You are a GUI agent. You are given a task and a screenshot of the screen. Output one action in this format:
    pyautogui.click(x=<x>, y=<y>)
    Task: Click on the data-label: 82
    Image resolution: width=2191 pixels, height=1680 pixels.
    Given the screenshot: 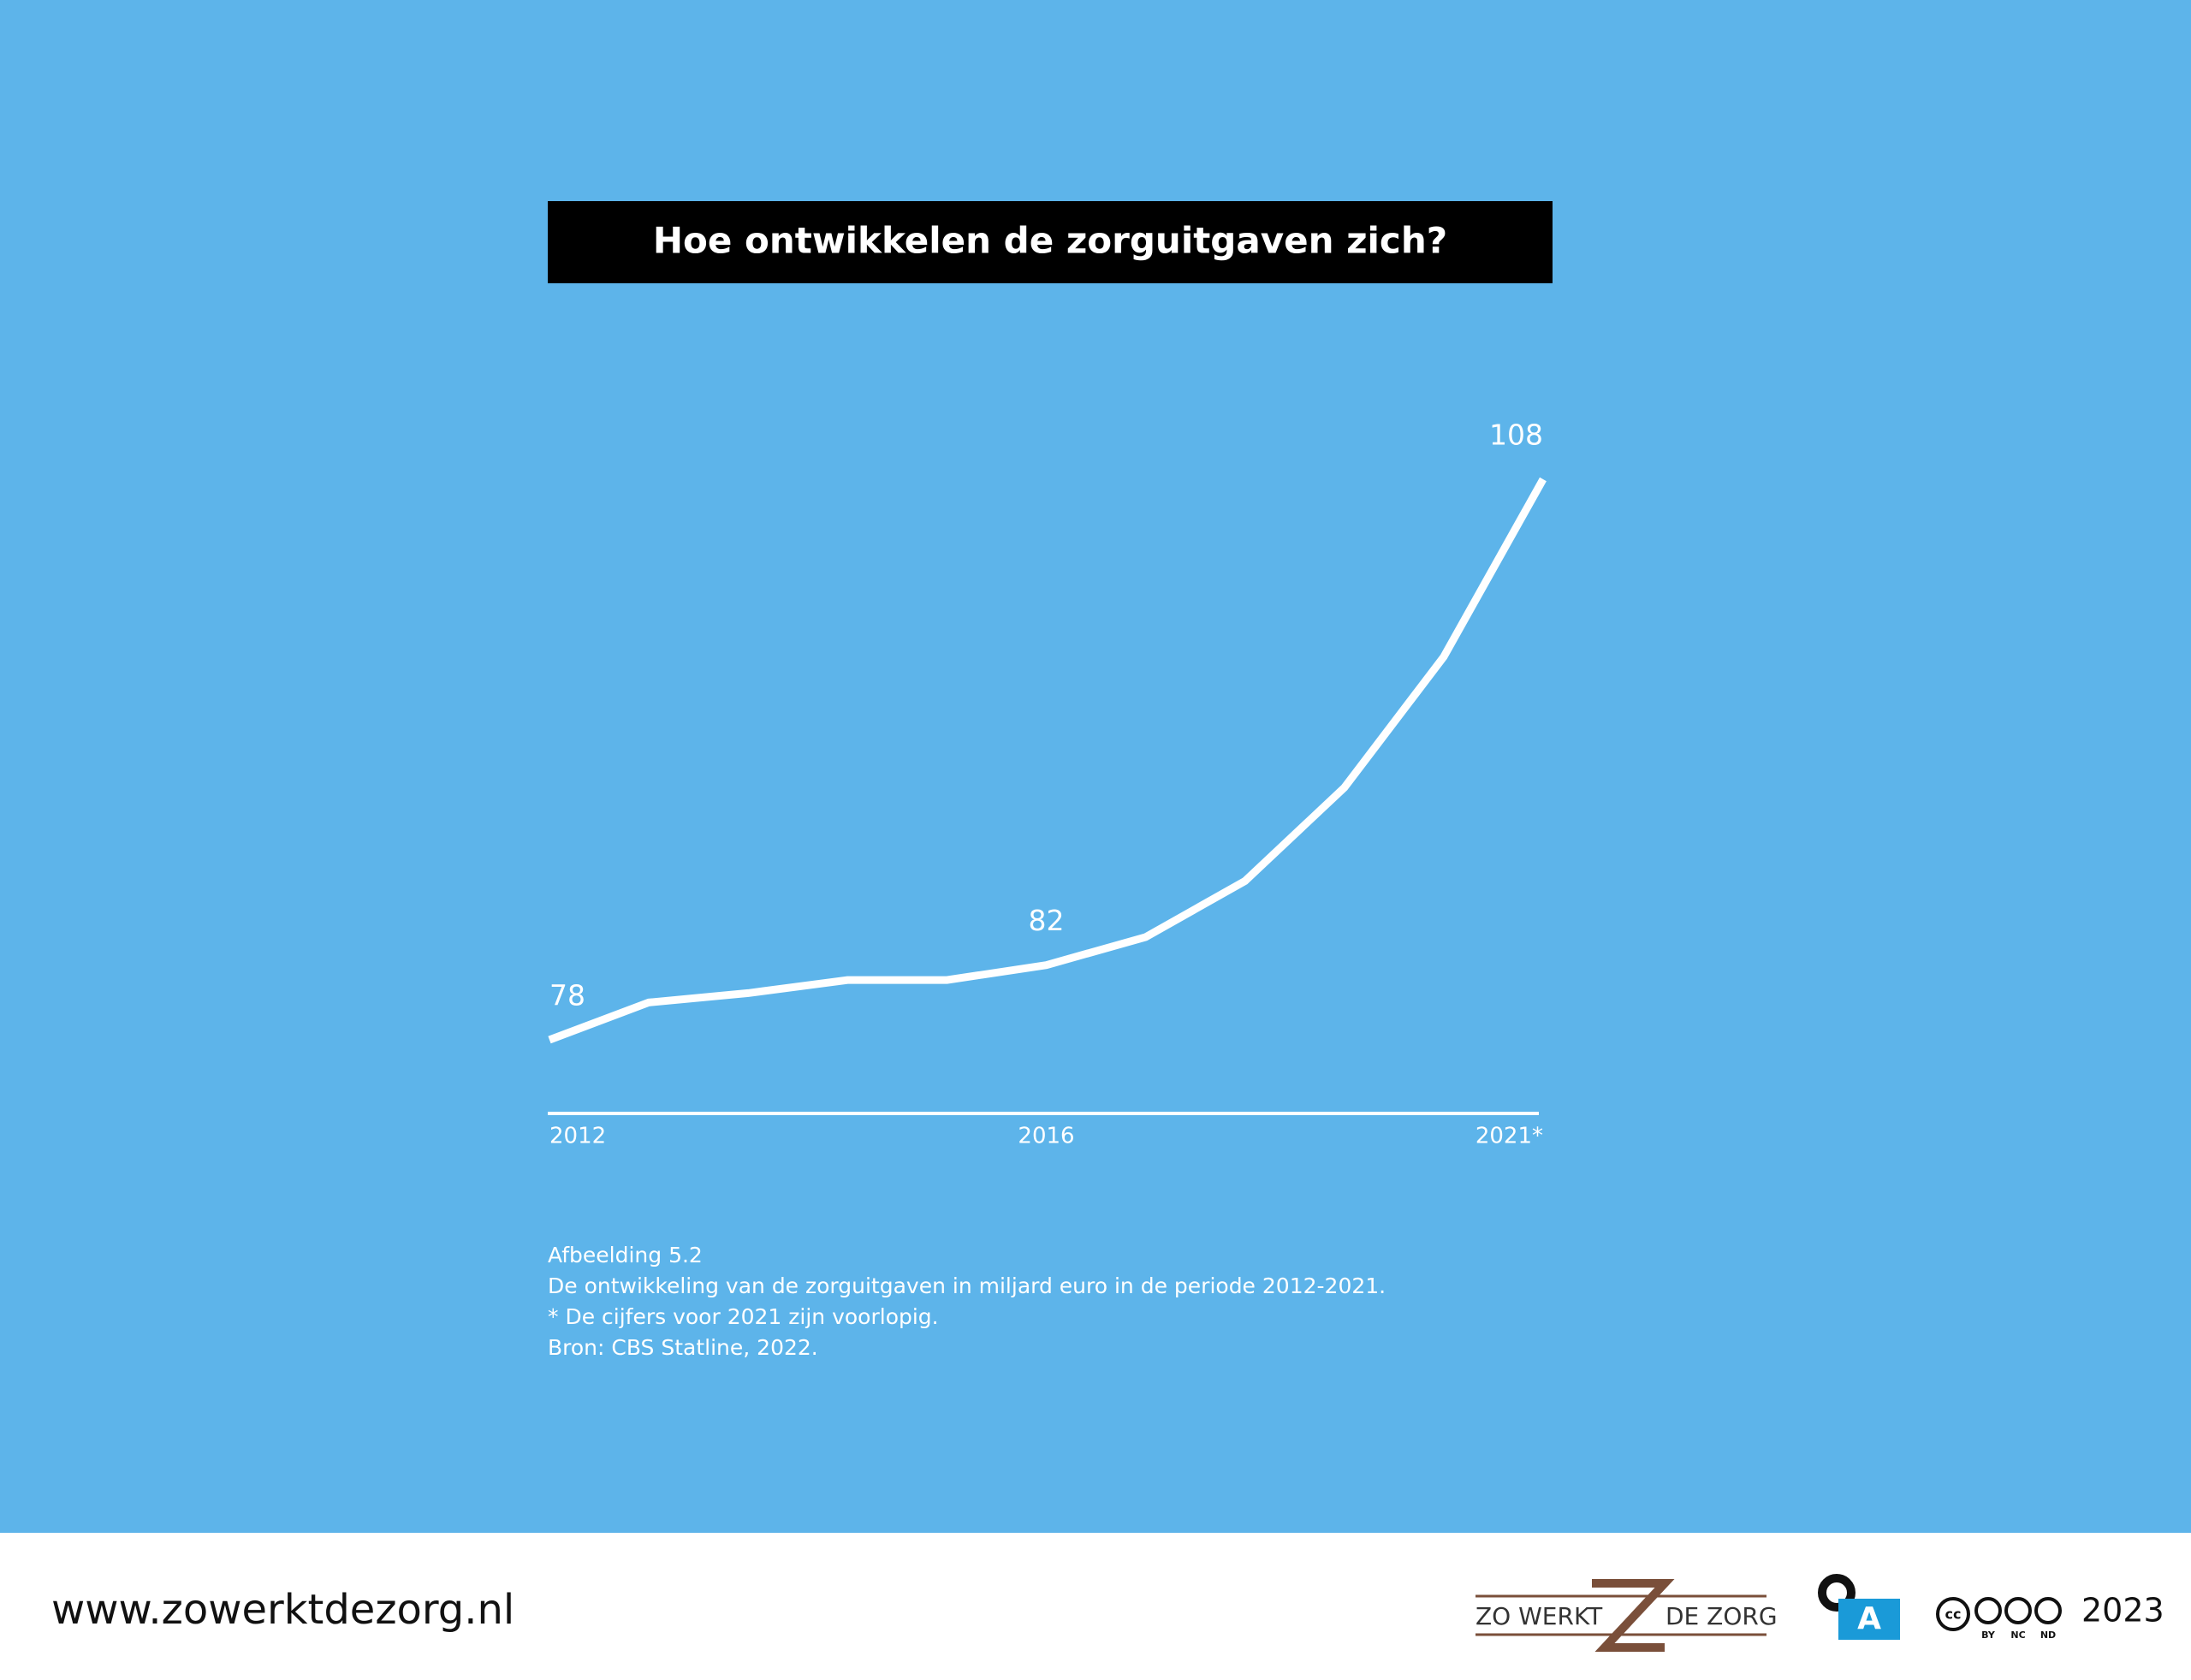 What is the action you would take?
    pyautogui.click(x=1047, y=921)
    